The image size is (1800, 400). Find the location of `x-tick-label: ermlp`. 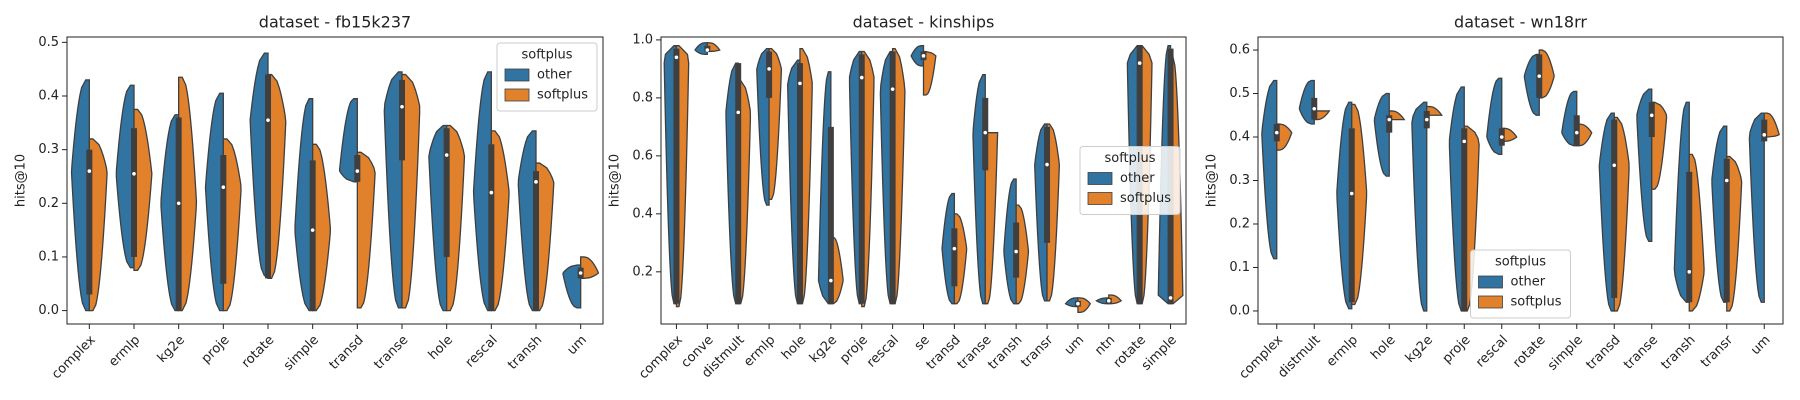

x-tick-label: ermlp is located at coordinates (1342, 351).